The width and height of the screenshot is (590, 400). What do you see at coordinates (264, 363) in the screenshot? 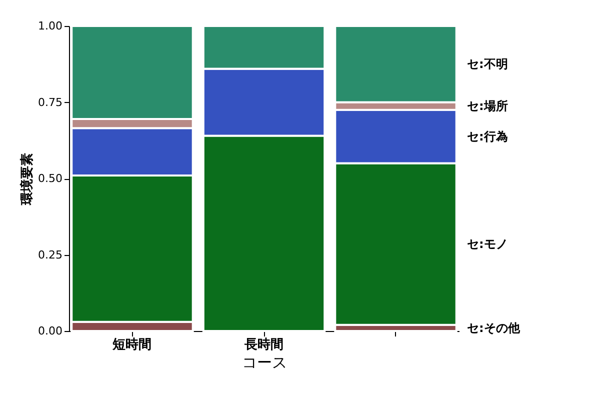
I see `x-axis-title: コース` at bounding box center [264, 363].